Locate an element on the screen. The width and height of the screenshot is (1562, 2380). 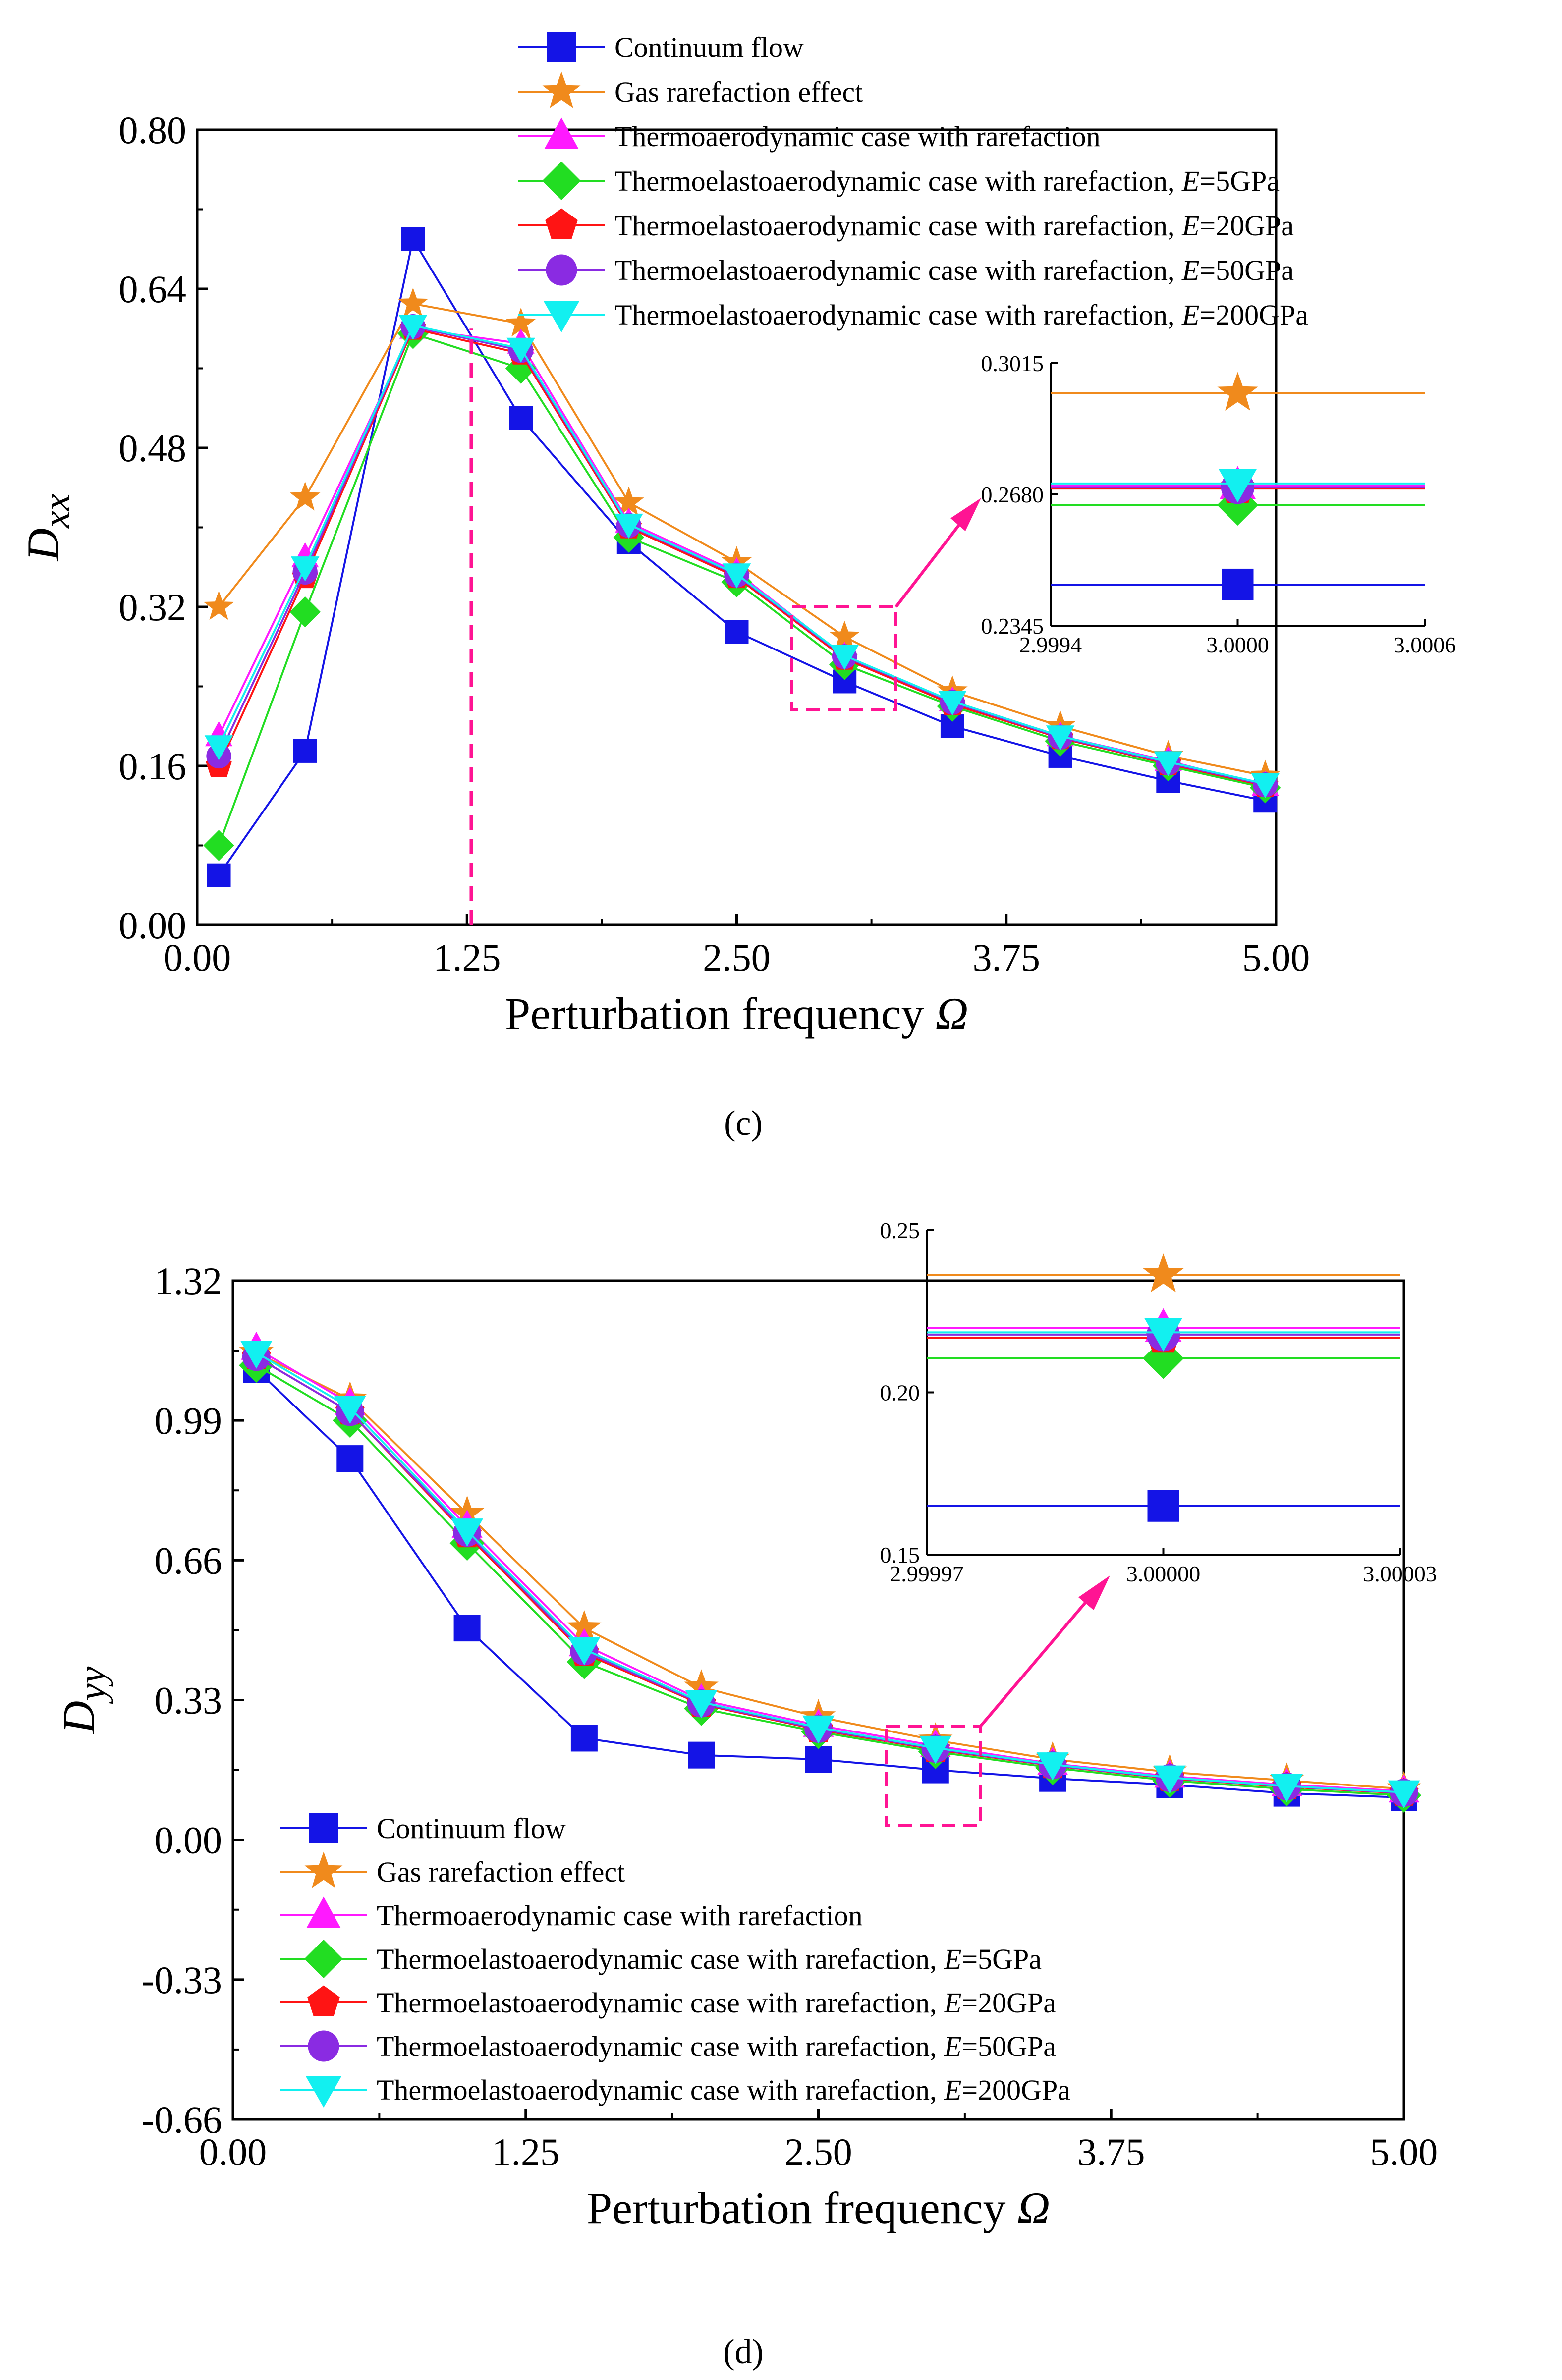
zoom-arrow-shaft is located at coordinates (927, 566).